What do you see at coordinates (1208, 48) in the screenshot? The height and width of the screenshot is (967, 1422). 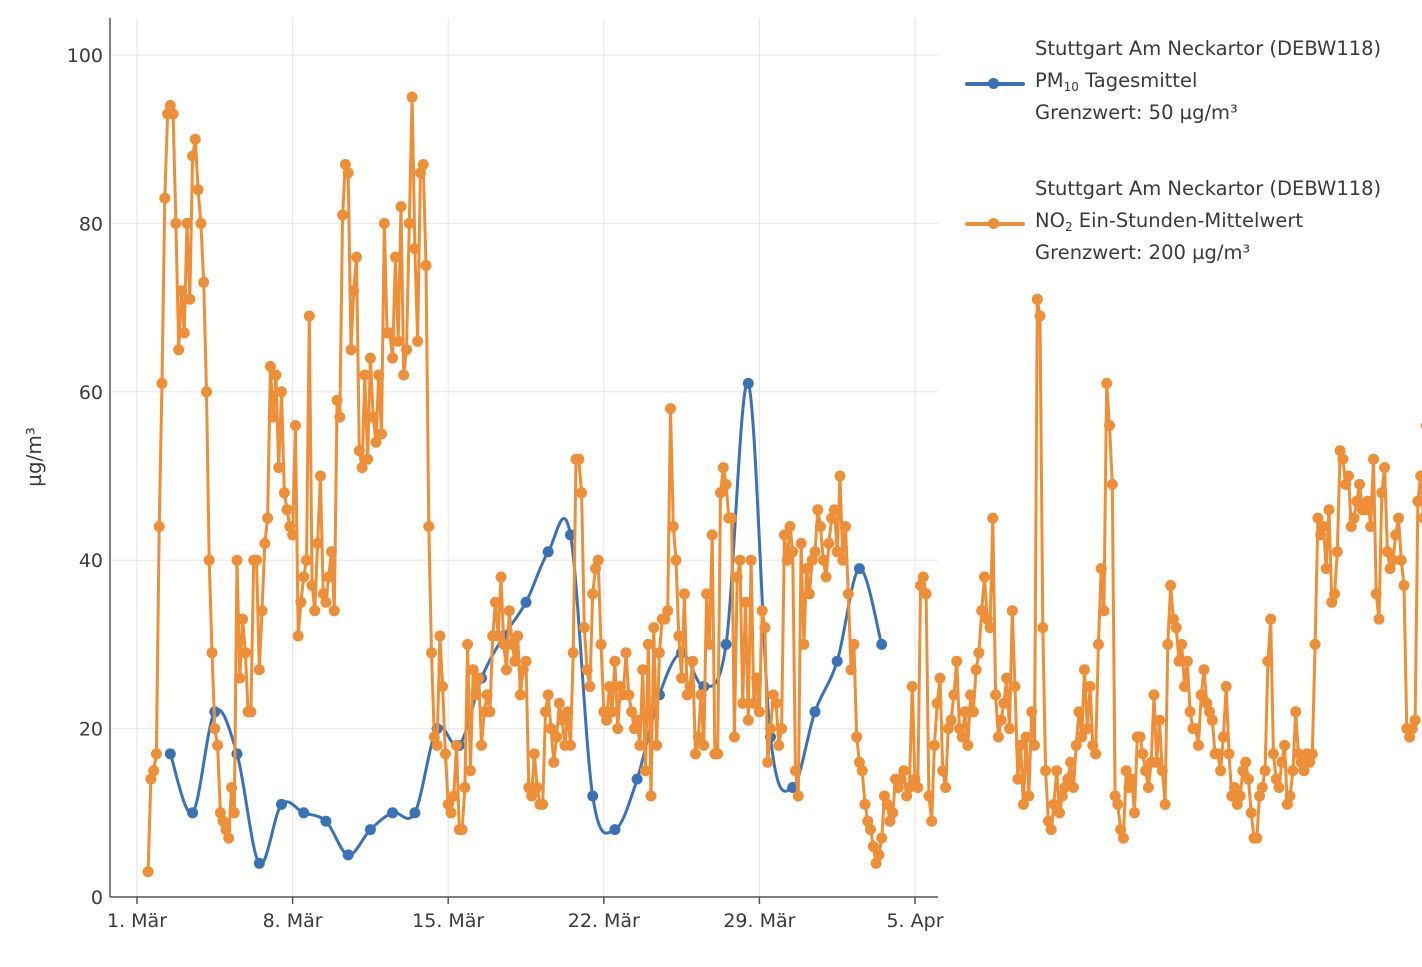 I see `legend-station-pm10: Stuttgart Am Neckartor (DEBW118)` at bounding box center [1208, 48].